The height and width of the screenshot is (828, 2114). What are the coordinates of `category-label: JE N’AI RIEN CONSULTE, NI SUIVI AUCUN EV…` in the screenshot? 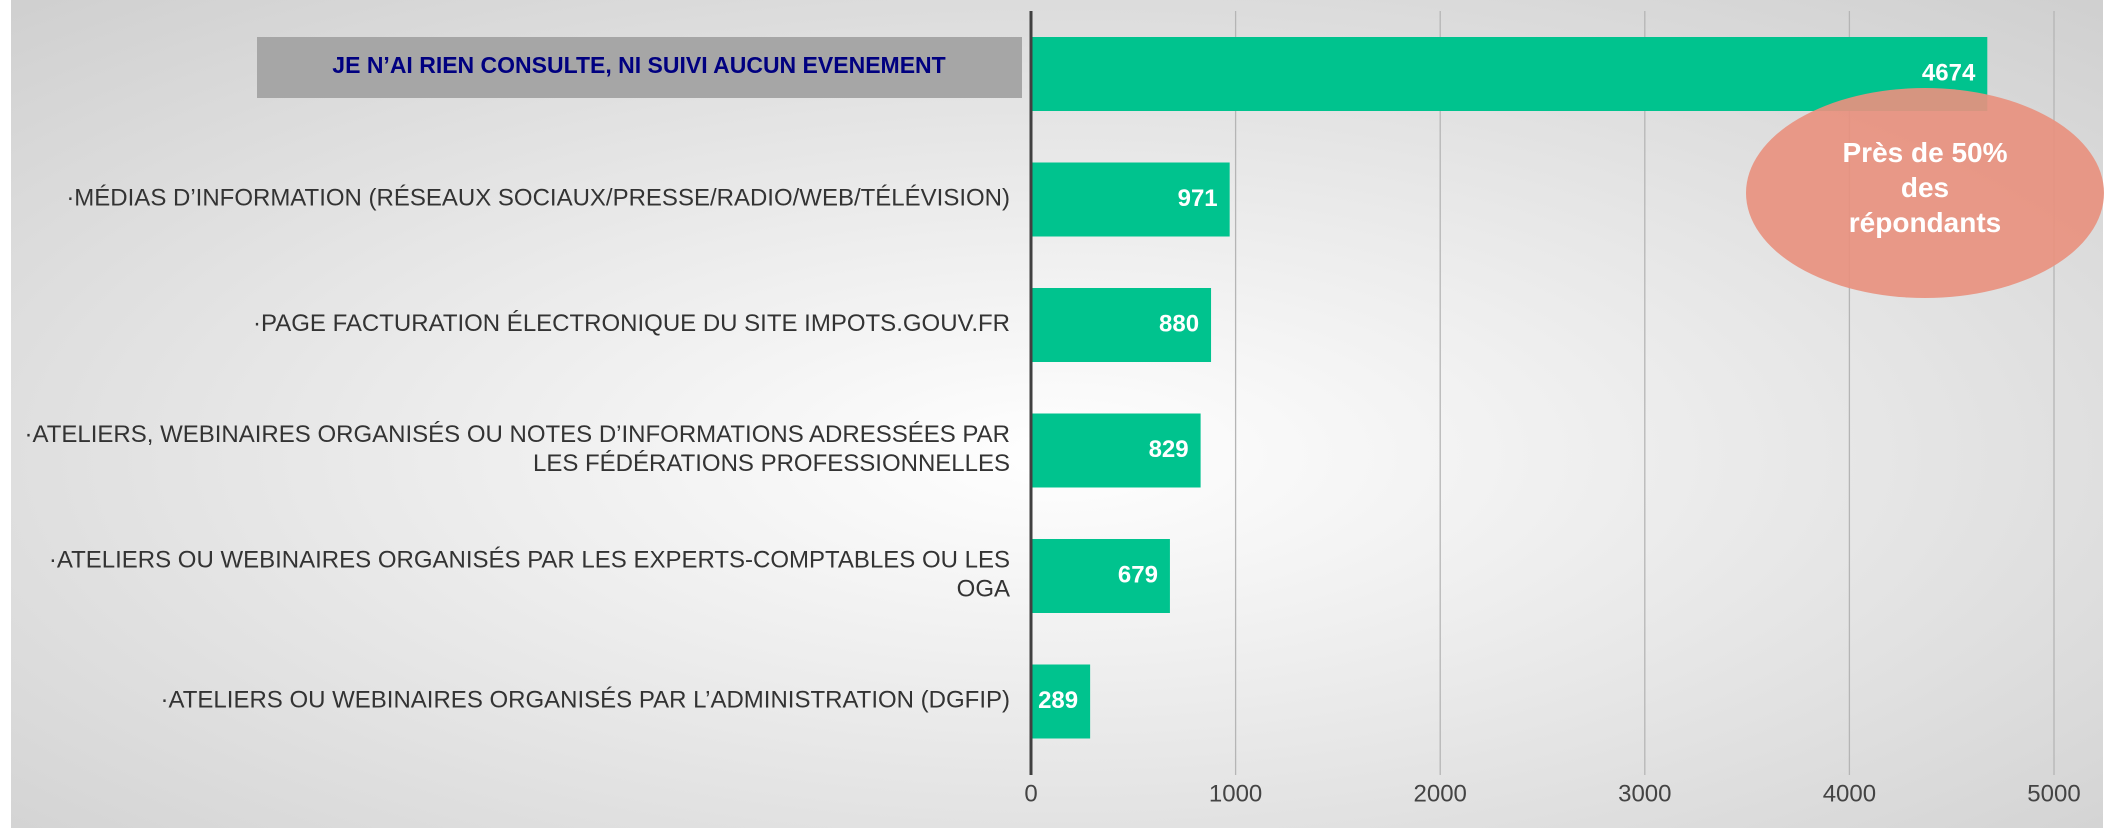 It's located at (638, 65).